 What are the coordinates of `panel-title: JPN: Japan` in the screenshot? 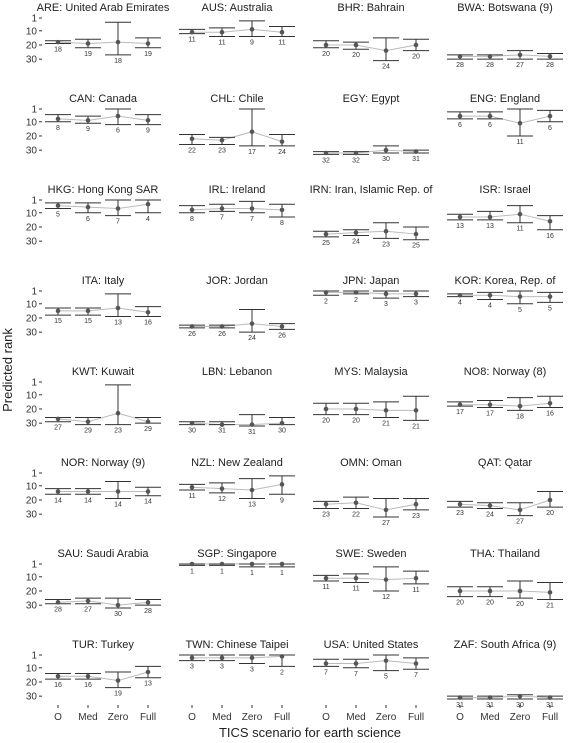 It's located at (371, 281).